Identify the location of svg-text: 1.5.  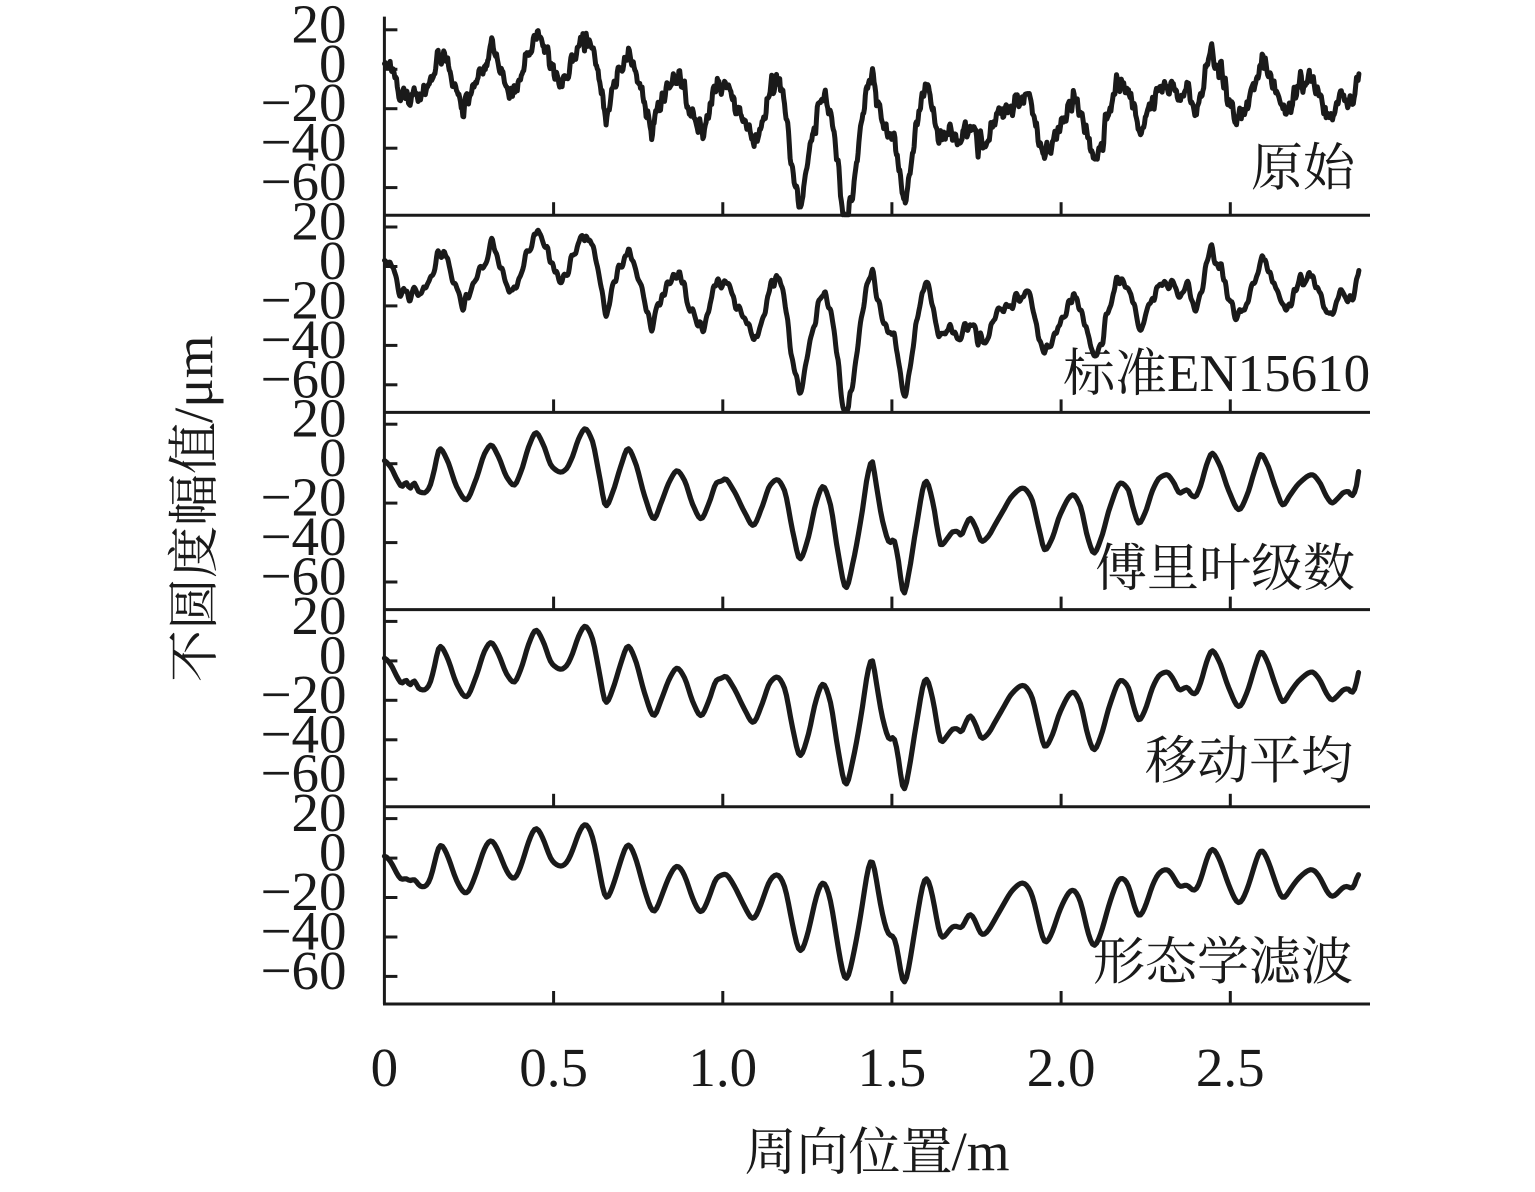
(892, 1067).